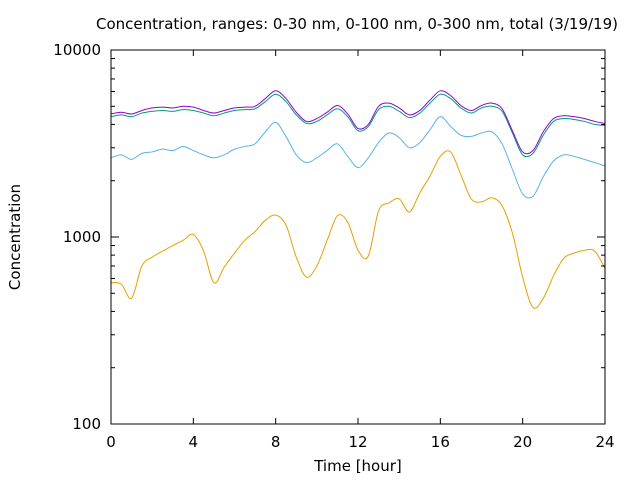  I want to click on x-tick-label: 0, so click(111, 442).